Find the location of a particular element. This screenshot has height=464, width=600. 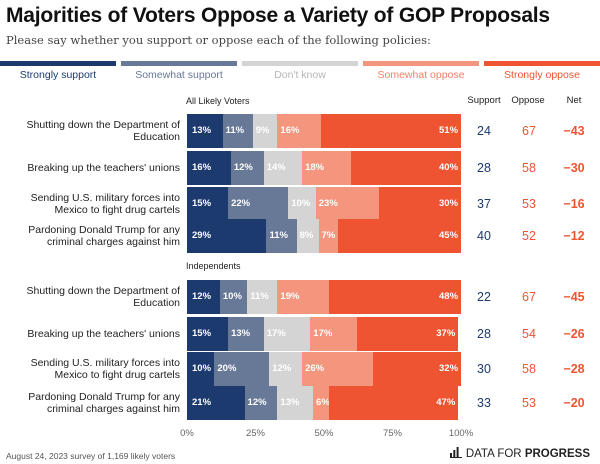

legend-label: Don't know is located at coordinates (300, 75).